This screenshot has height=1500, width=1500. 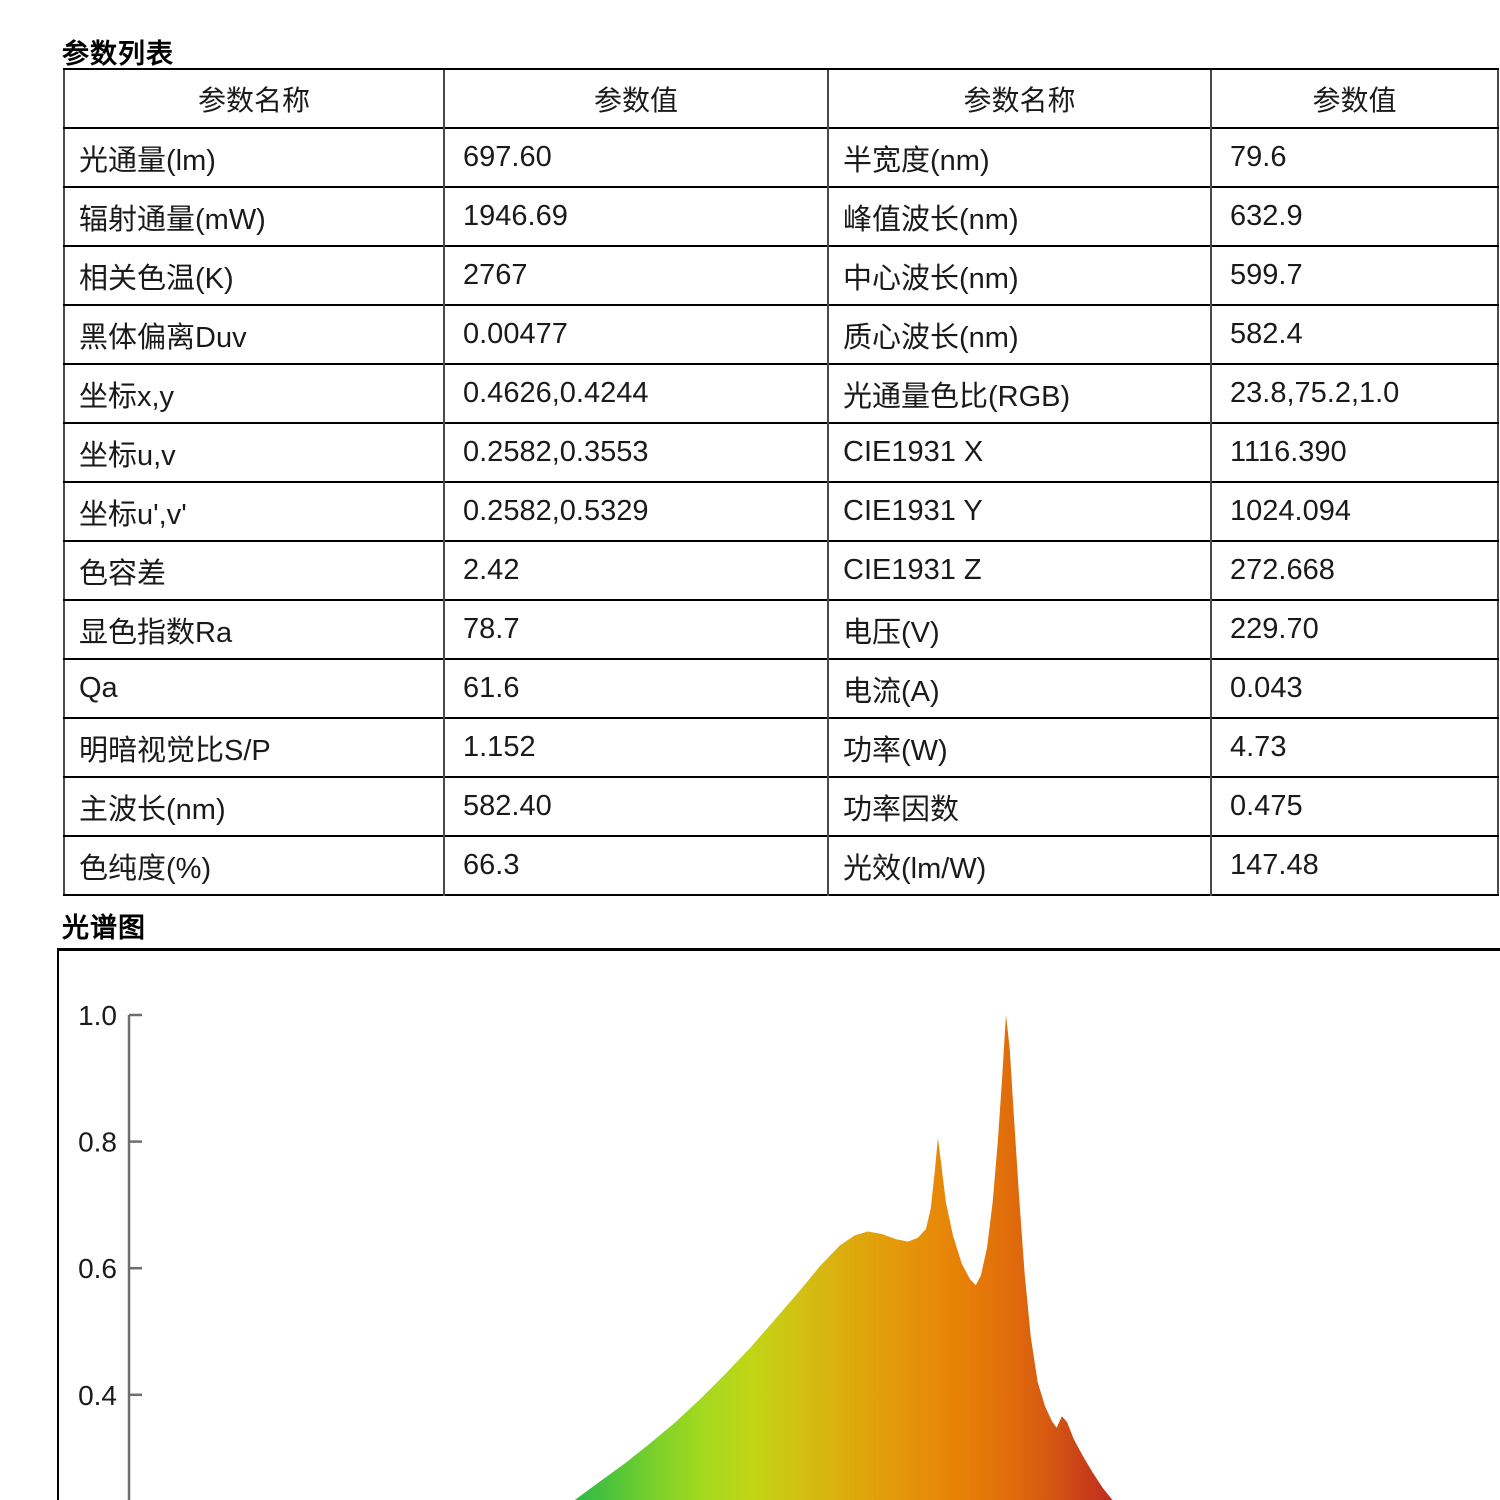 What do you see at coordinates (254, 806) in the screenshot?
I see `param-name-cell: 主波长(nm)` at bounding box center [254, 806].